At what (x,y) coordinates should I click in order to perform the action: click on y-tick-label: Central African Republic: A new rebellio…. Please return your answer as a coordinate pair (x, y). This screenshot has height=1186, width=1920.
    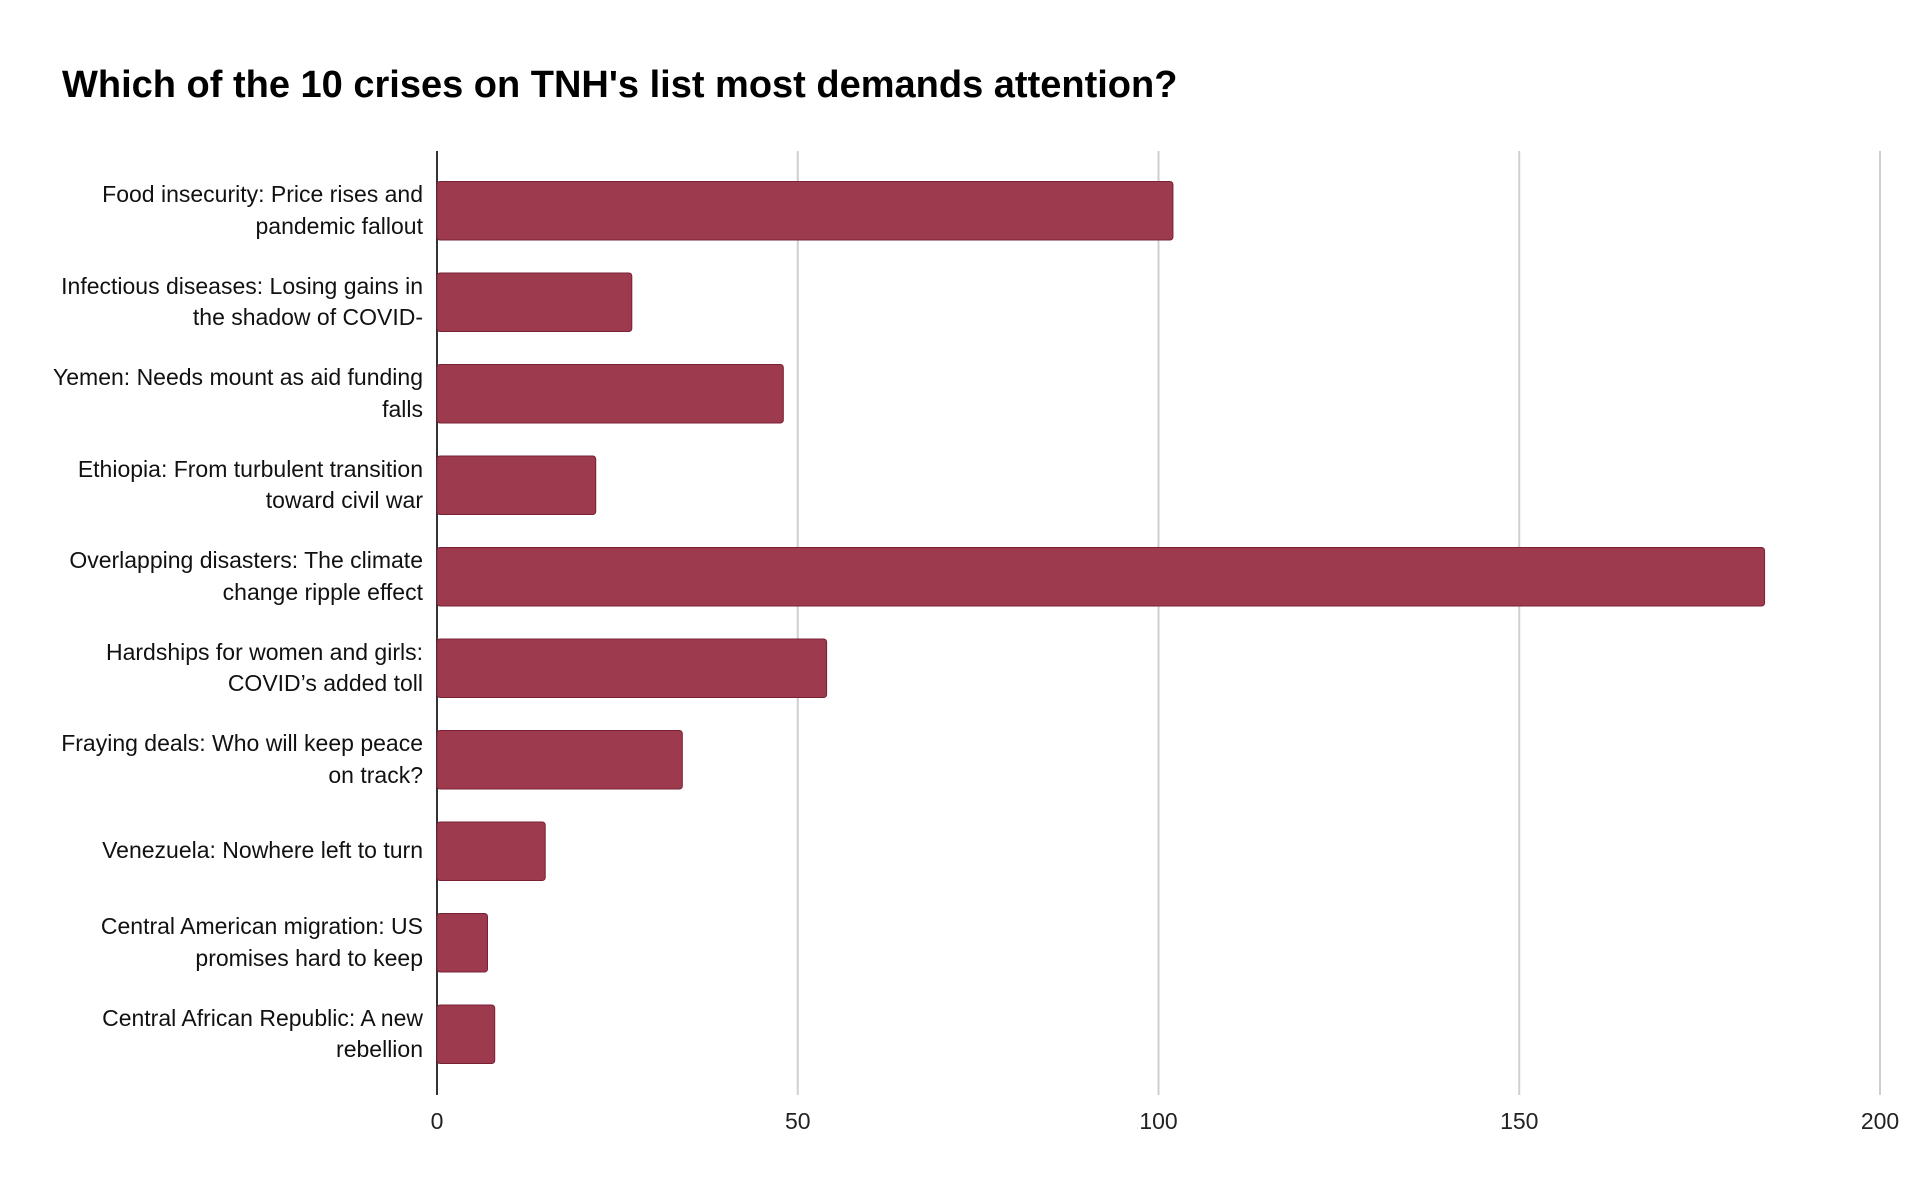
    Looking at the image, I should click on (262, 1033).